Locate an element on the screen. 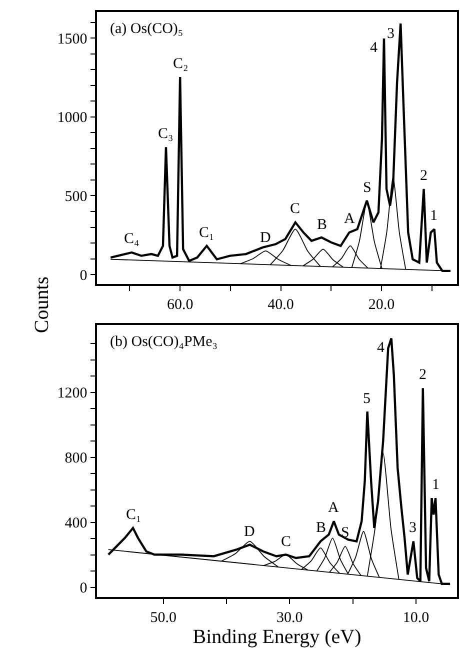  annotation: C₃ is located at coordinates (166, 134).